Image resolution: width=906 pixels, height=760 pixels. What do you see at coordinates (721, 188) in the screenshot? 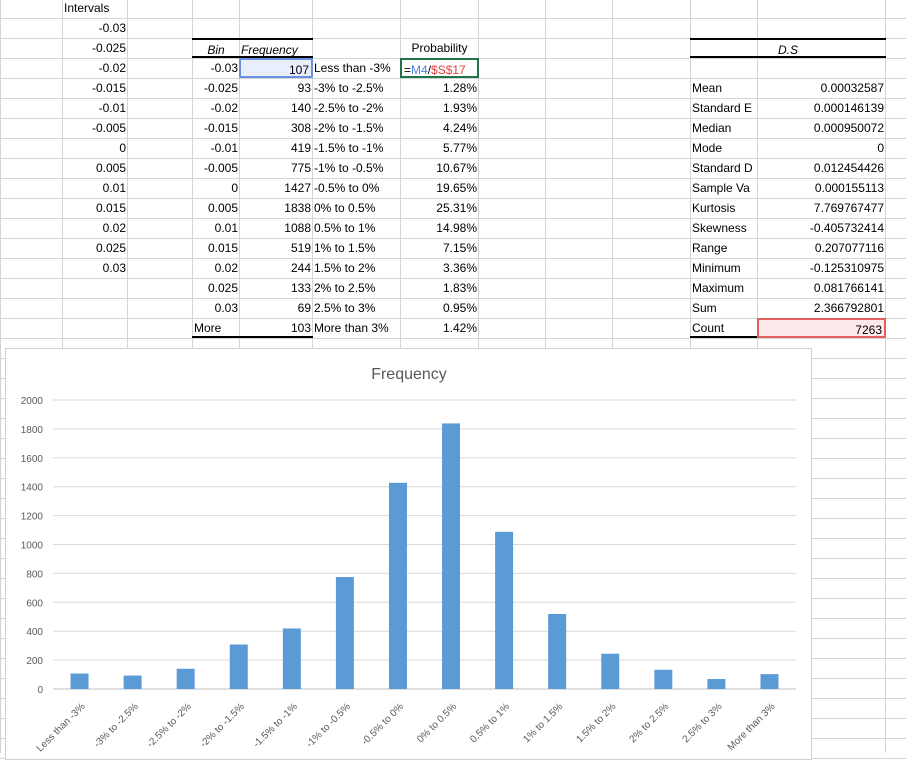
I see `stat-label: Sample Va` at bounding box center [721, 188].